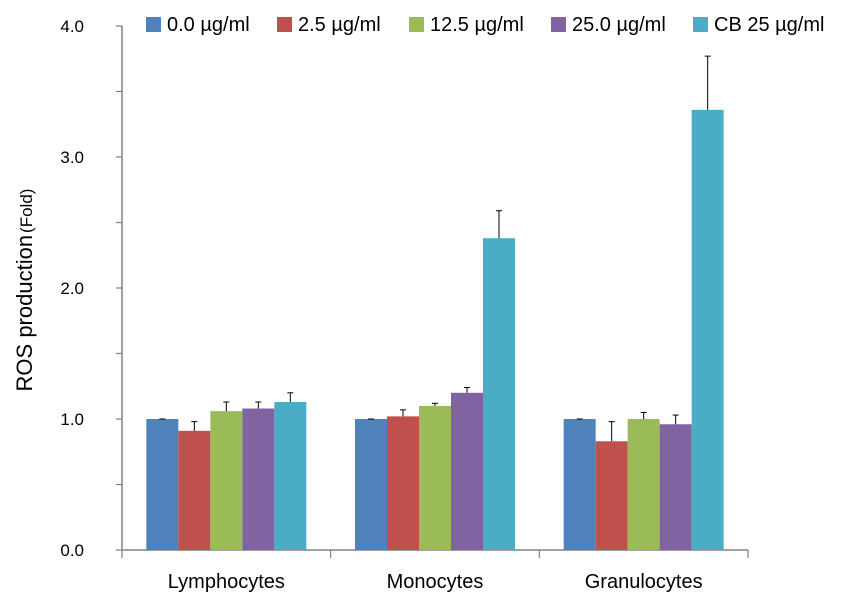 The height and width of the screenshot is (593, 848). I want to click on legend-label: 25.0 µg/ml, so click(619, 25).